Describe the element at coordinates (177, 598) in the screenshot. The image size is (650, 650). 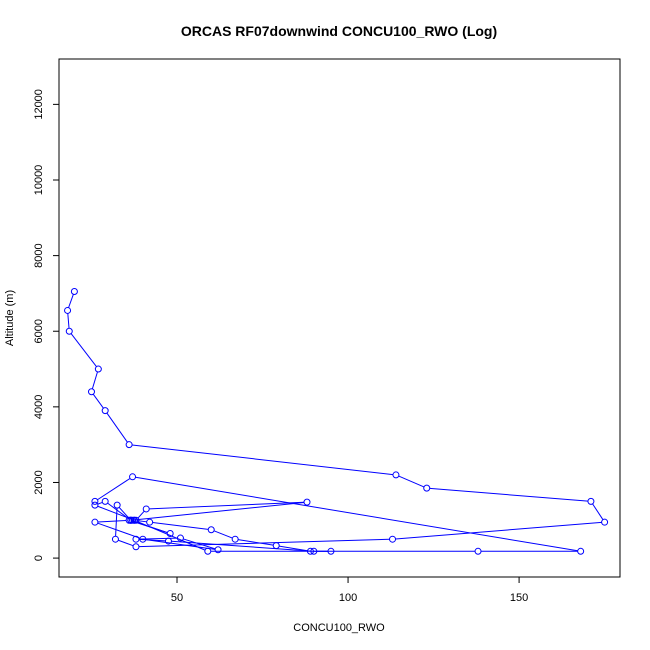
I see `x-tick-label: 50` at that location.